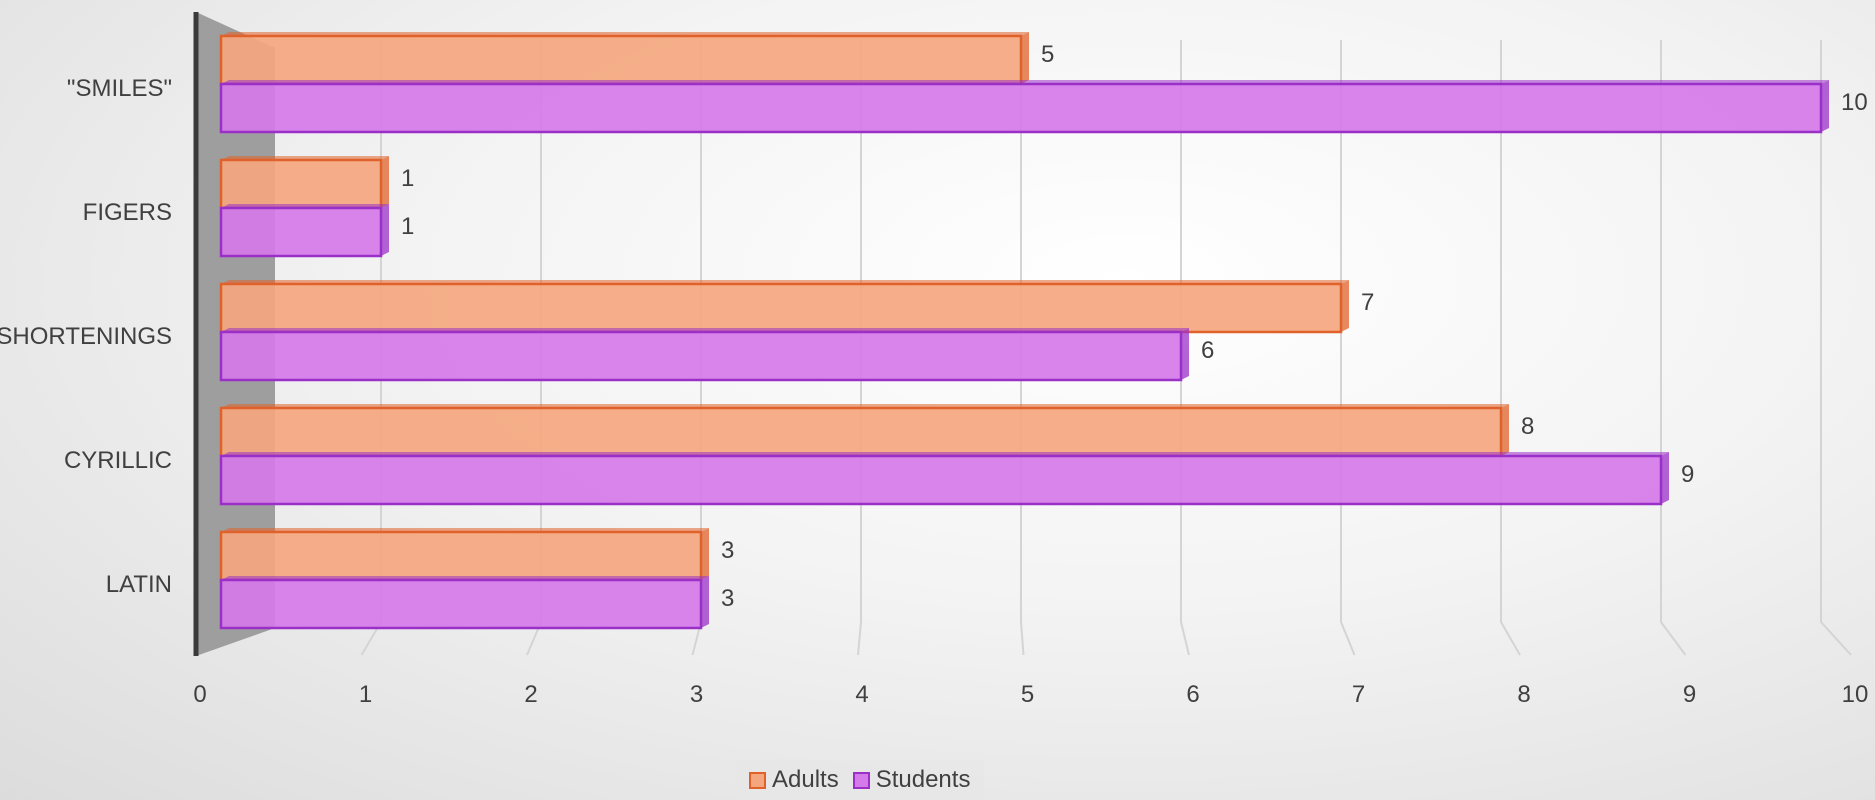  What do you see at coordinates (1527, 426) in the screenshot?
I see `data-label: 8` at bounding box center [1527, 426].